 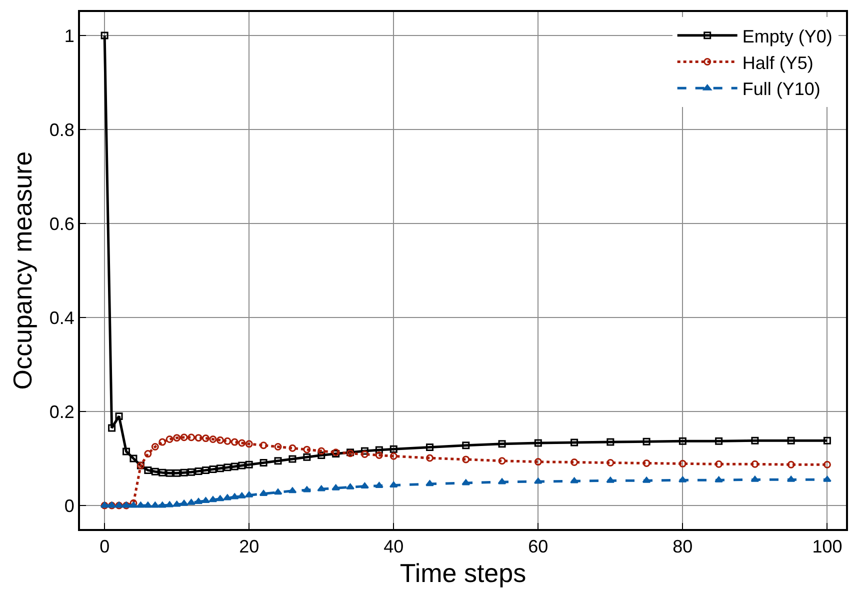 I want to click on y-tick-label: 0.8, so click(x=61, y=130).